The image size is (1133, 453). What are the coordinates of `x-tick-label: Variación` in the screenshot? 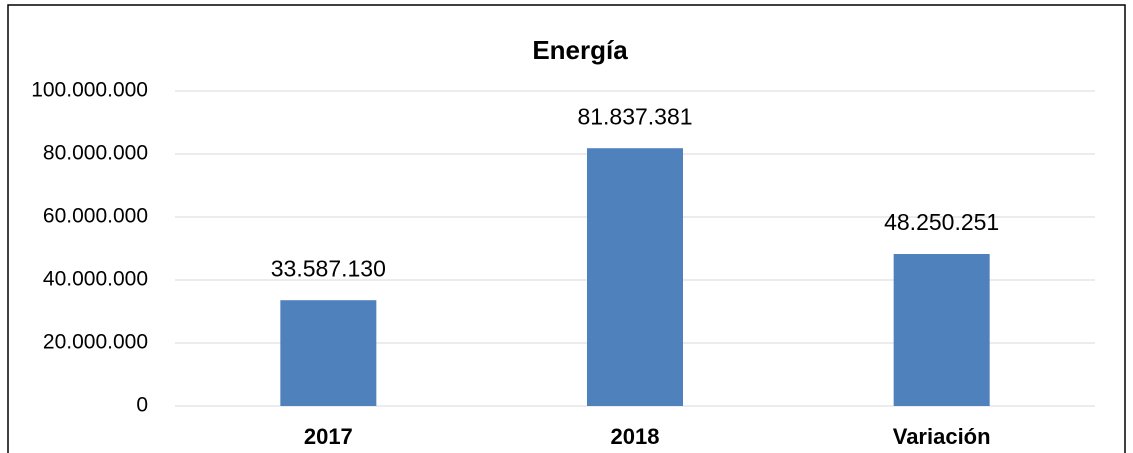 It's located at (942, 436).